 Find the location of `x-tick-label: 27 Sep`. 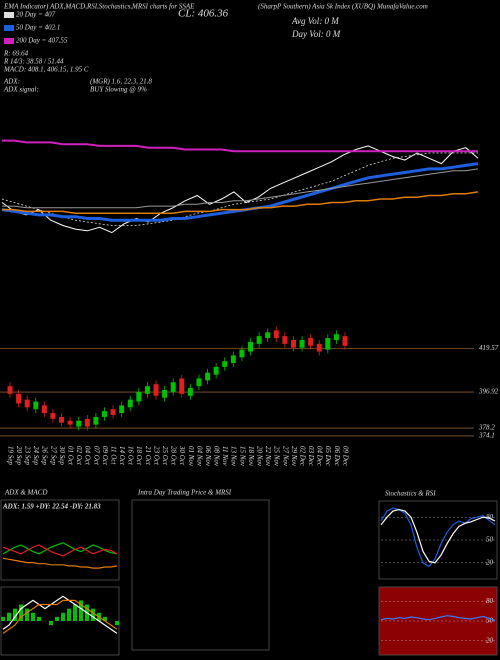

x-tick-label: 27 Sep is located at coordinates (53, 455).